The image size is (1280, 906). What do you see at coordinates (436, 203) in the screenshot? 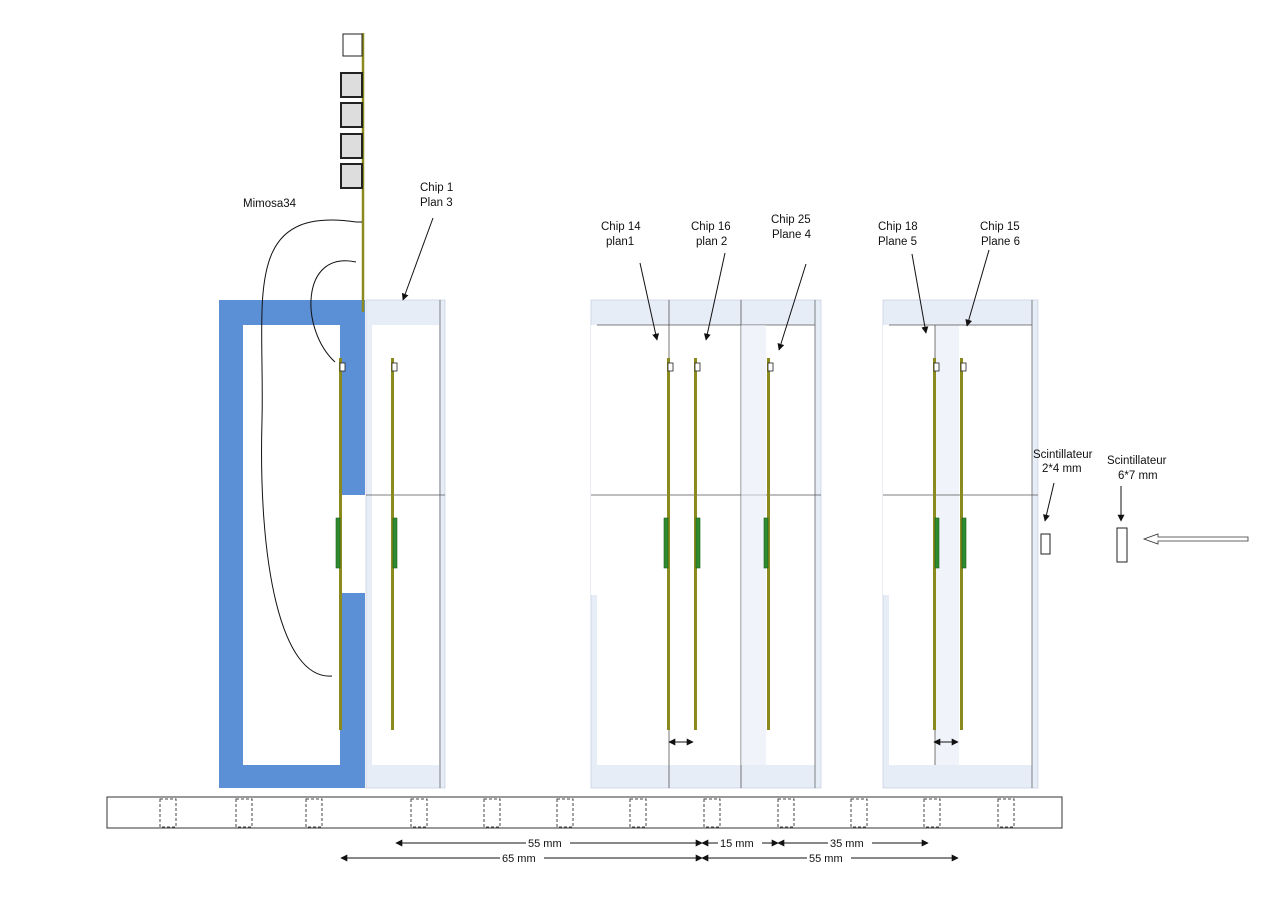
I see `label-chip1-line2: Plan 3` at bounding box center [436, 203].